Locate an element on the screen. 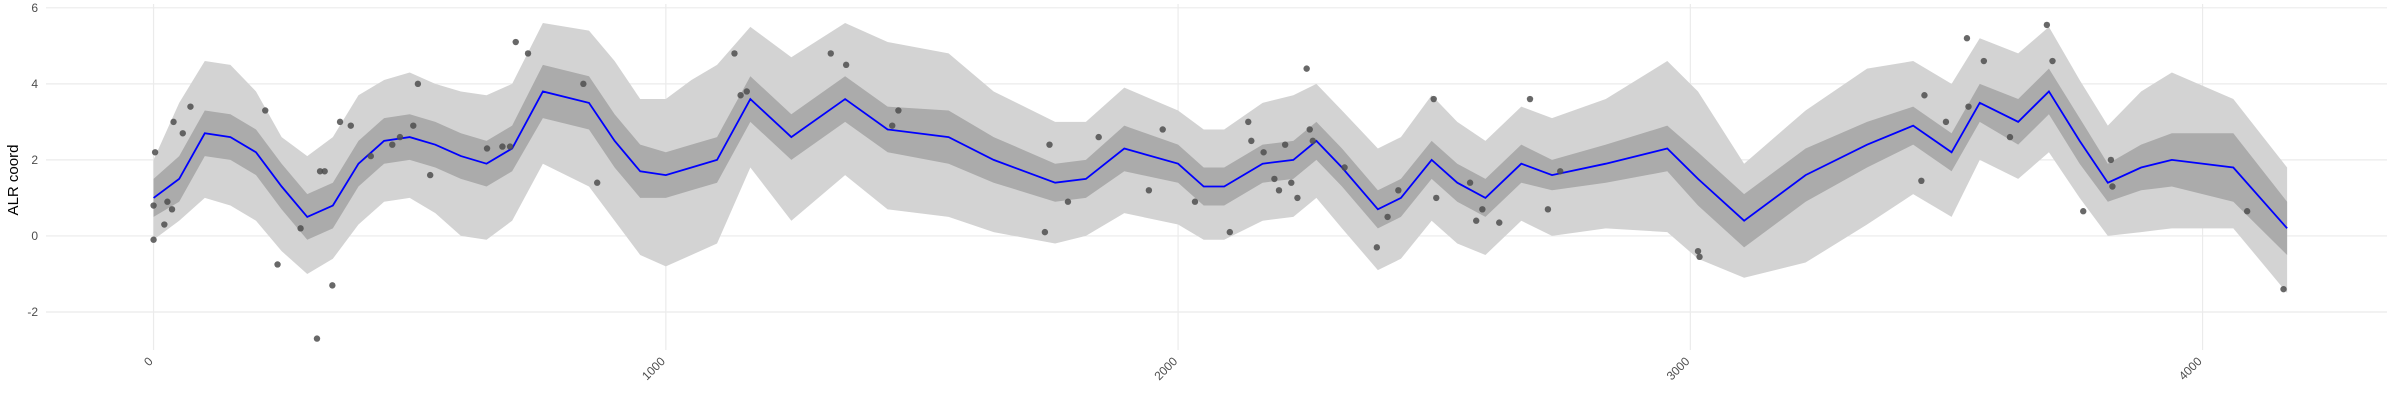 This screenshot has height=405, width=2400. y-tick-label: 2 is located at coordinates (34, 160).